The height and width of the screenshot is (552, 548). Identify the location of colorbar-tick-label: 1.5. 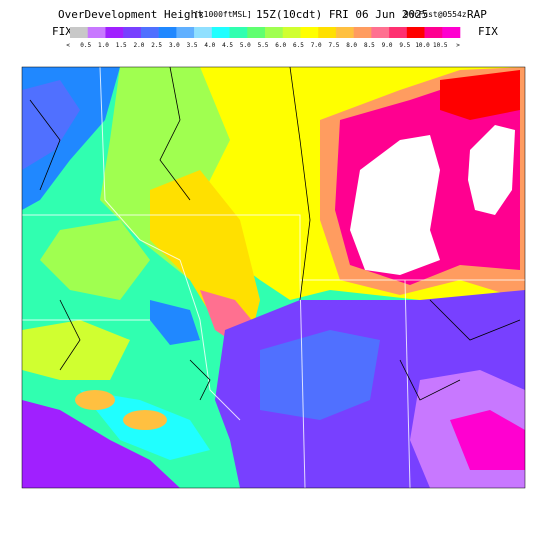
(121, 45).